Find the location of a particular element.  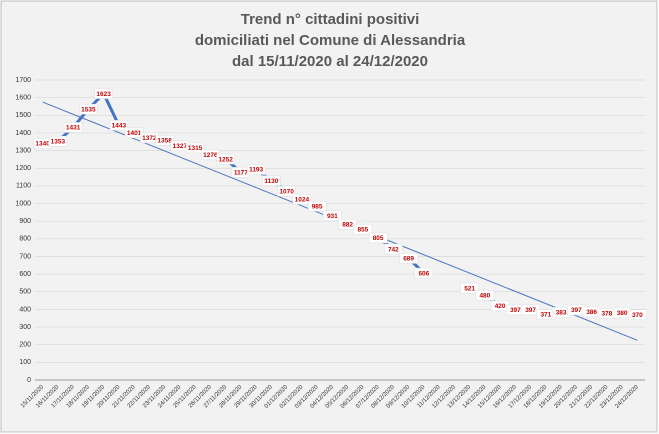

value-label: 1535 is located at coordinates (88, 109).